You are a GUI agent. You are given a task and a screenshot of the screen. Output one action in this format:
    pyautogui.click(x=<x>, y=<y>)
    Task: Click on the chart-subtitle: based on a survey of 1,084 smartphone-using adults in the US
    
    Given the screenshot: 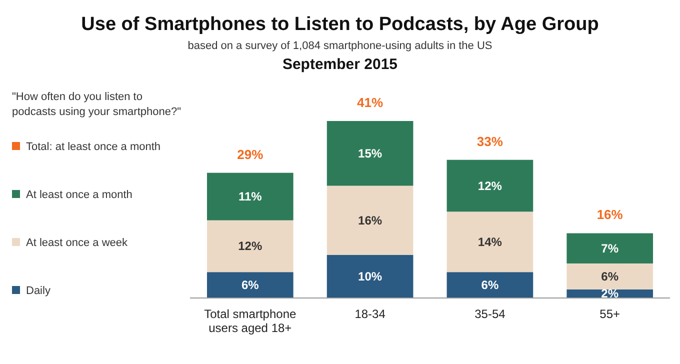 What is the action you would take?
    pyautogui.click(x=340, y=46)
    